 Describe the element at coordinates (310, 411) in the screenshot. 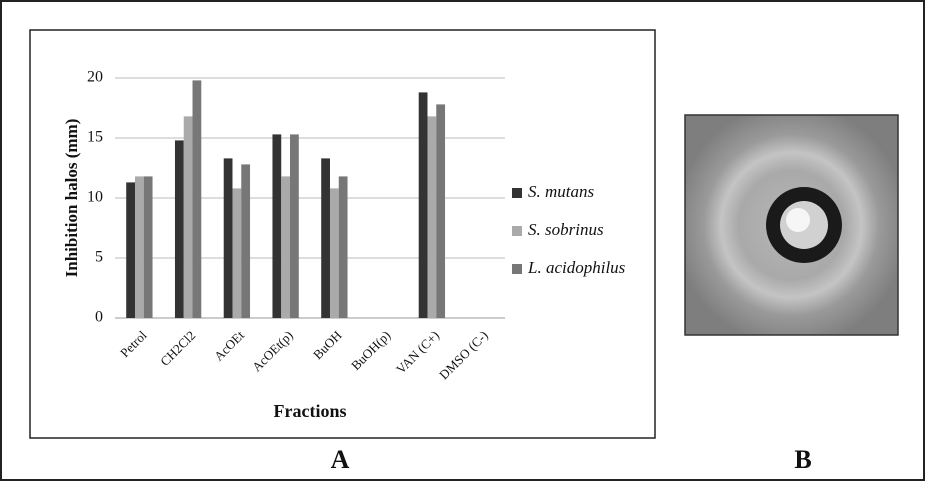

I see `x-axis-title: Fractions` at that location.